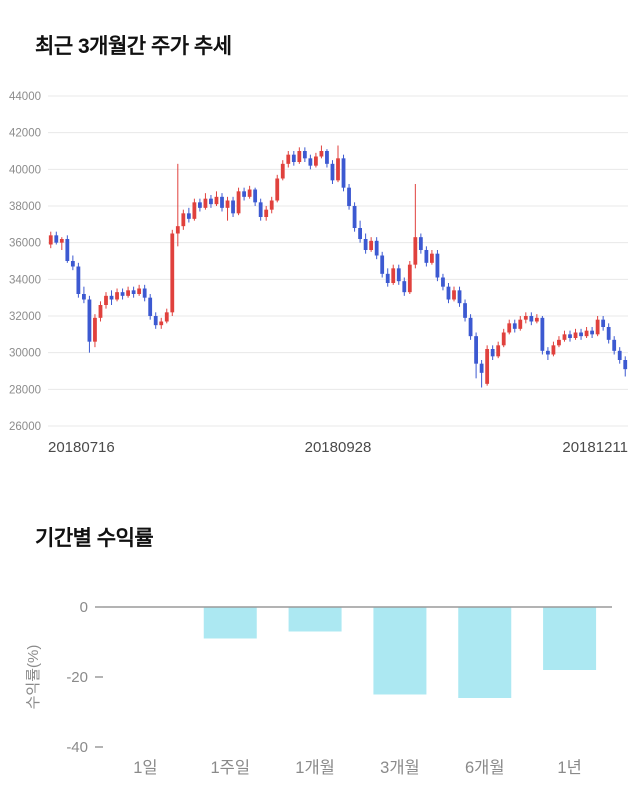  I want to click on y-tick-label: 44000, so click(25, 97).